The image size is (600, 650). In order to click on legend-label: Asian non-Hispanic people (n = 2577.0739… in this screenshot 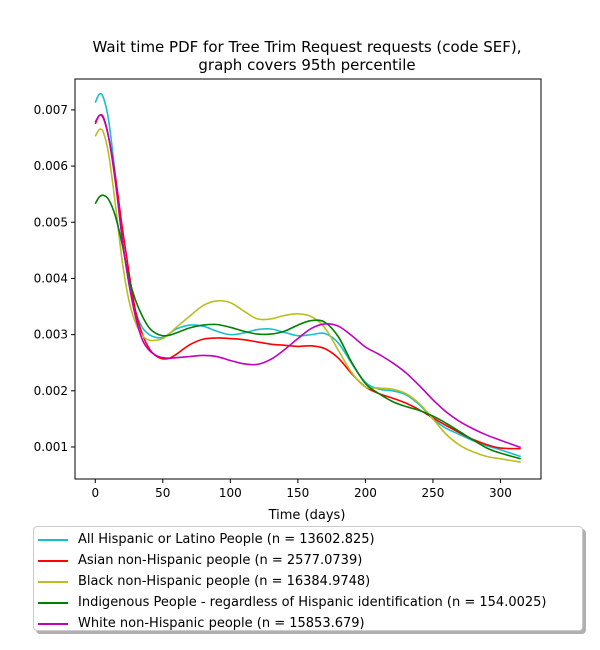, I will do `click(220, 560)`.